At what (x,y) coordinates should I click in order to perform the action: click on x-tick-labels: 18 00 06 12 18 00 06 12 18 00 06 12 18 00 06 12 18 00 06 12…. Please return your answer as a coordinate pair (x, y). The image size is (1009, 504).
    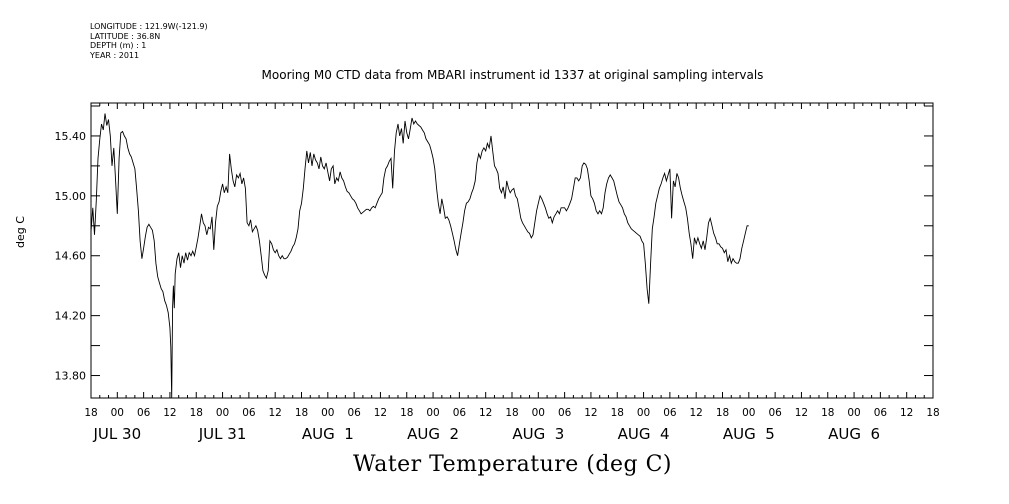
    Looking at the image, I should click on (511, 425).